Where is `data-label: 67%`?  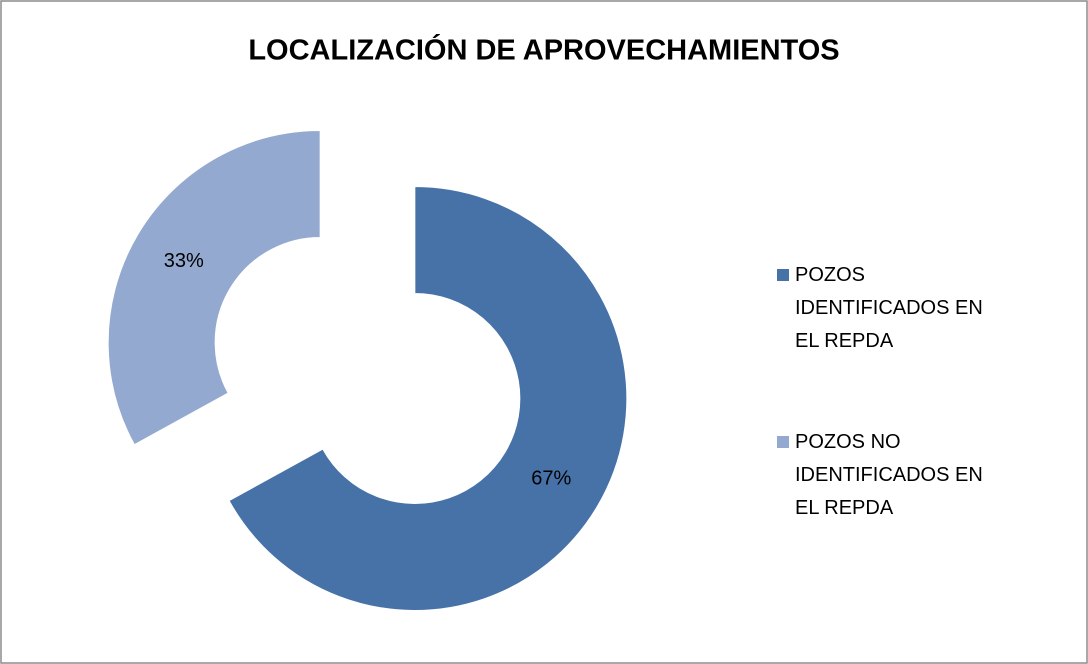 data-label: 67% is located at coordinates (551, 478).